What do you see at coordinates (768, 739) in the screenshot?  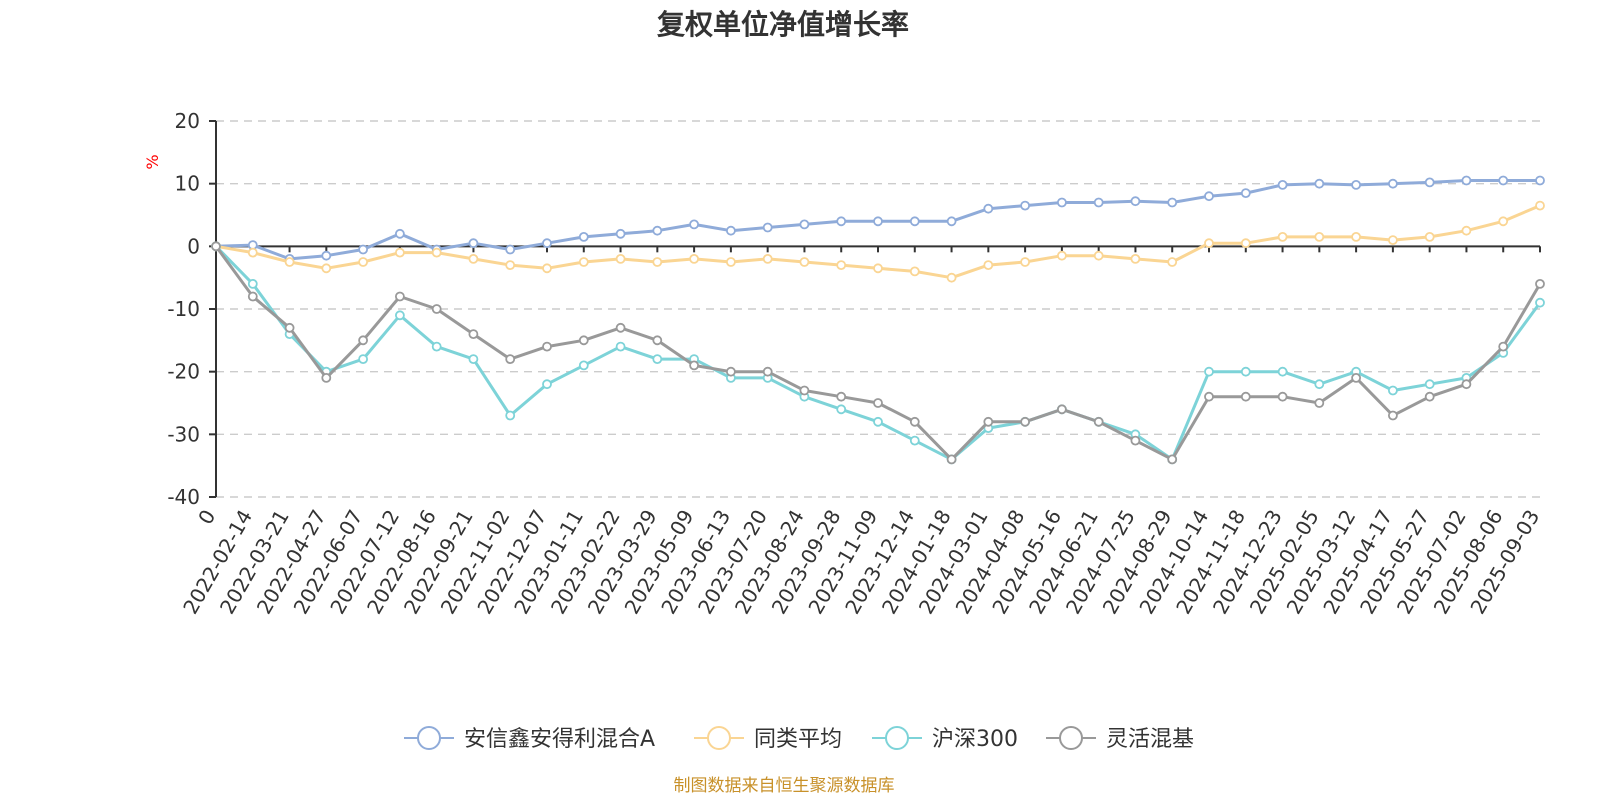 I see `legend-item: 同类平均` at bounding box center [768, 739].